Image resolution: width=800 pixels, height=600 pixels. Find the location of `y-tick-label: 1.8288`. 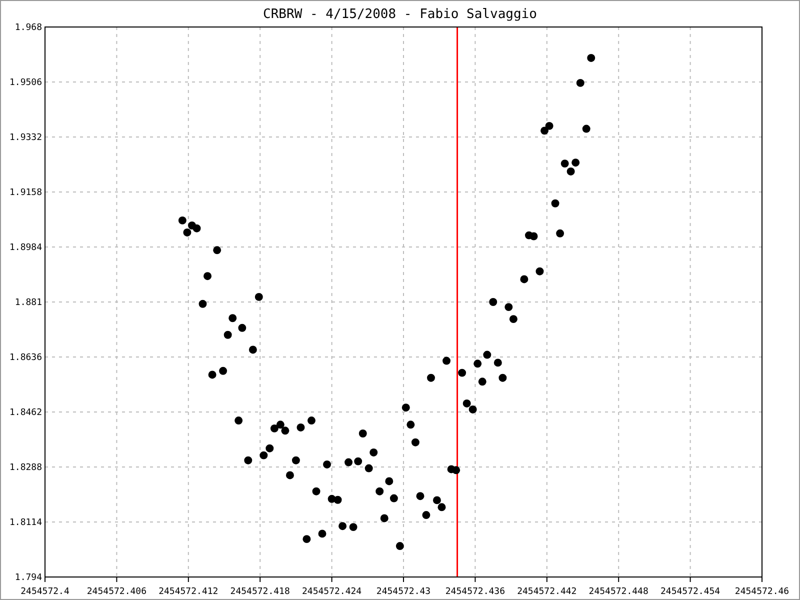

y-tick-label: 1.8288 is located at coordinates (25, 468).